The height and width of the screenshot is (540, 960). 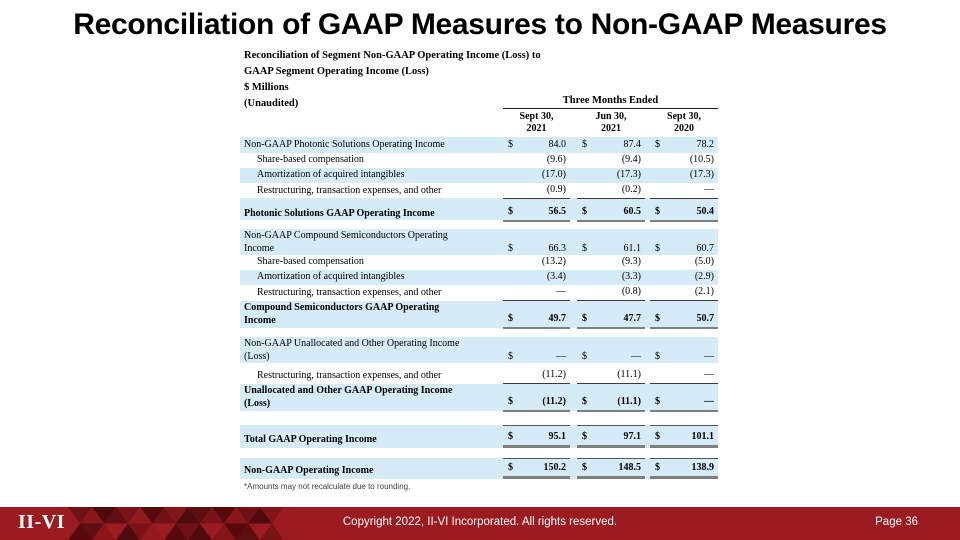 What do you see at coordinates (705, 248) in the screenshot?
I see `value-text: 60.7` at bounding box center [705, 248].